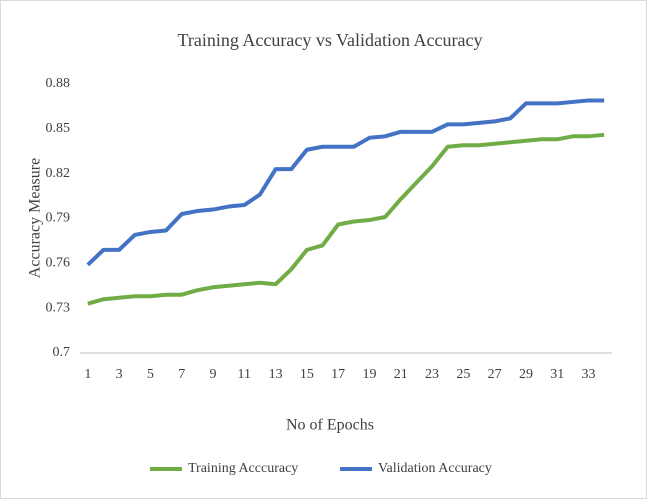 The width and height of the screenshot is (647, 499). What do you see at coordinates (87, 374) in the screenshot?
I see `x-tick-label: 1` at bounding box center [87, 374].